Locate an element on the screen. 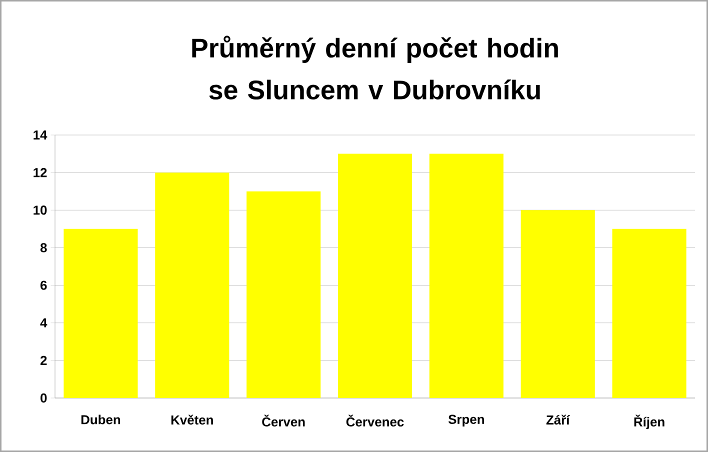 The width and height of the screenshot is (708, 452). x-tick-label: Červenec is located at coordinates (375, 420).